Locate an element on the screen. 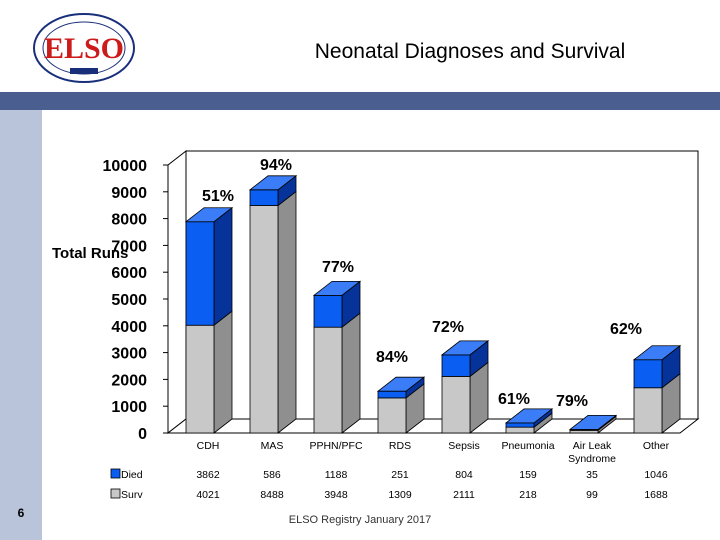 This screenshot has width=720, height=540. table-cell-died: 586 is located at coordinates (272, 475).